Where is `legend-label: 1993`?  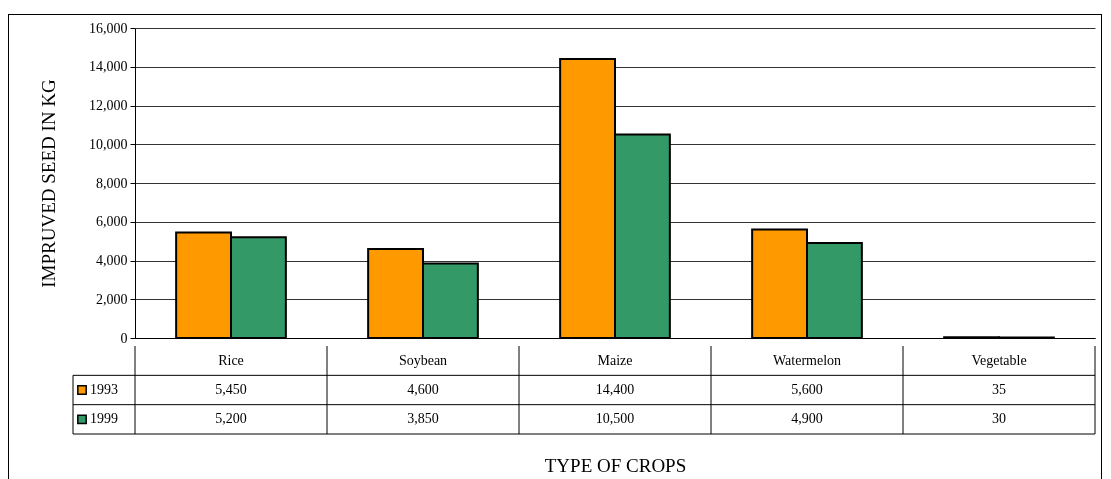 legend-label: 1993 is located at coordinates (104, 389).